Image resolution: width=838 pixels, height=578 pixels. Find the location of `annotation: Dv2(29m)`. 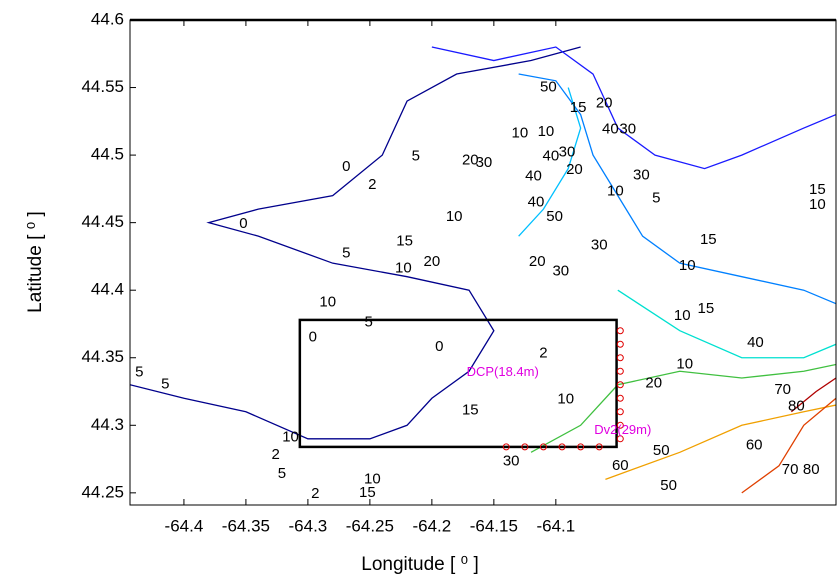

annotation: Dv2(29m) is located at coordinates (622, 429).